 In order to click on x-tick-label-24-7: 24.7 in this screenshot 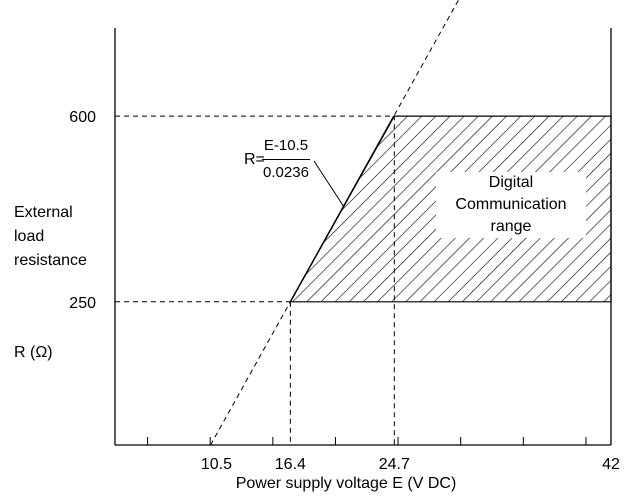, I will do `click(394, 464)`.